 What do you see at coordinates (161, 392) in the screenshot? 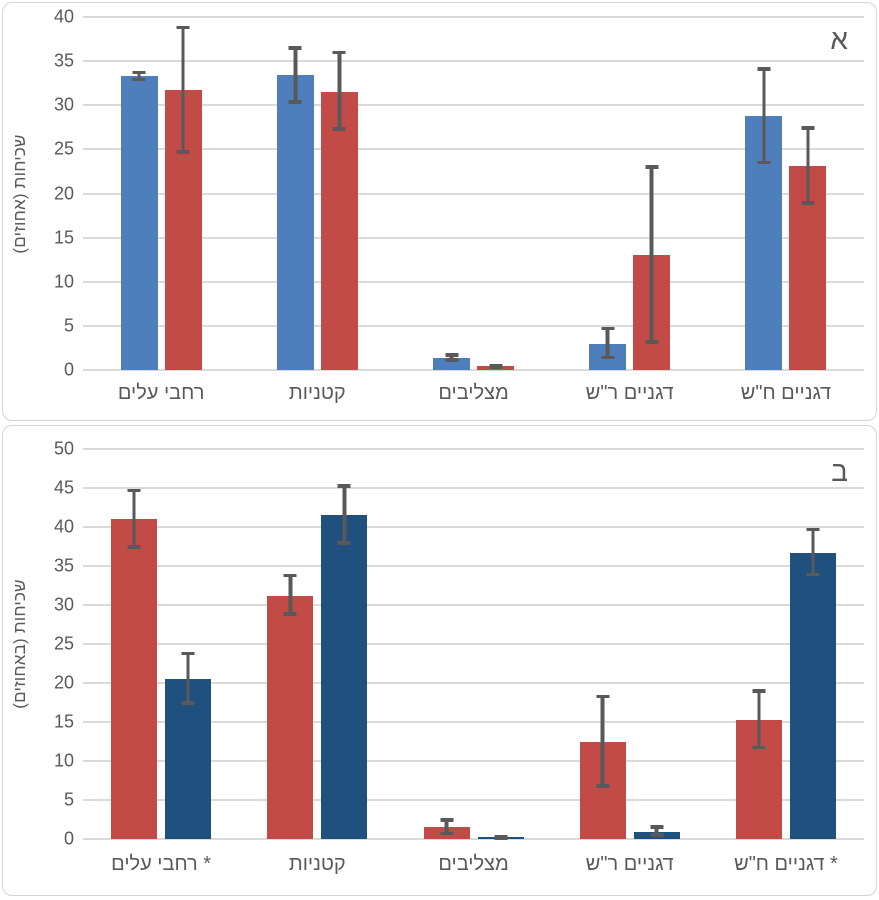
I see `category-label-0: רחבי עלים` at bounding box center [161, 392].